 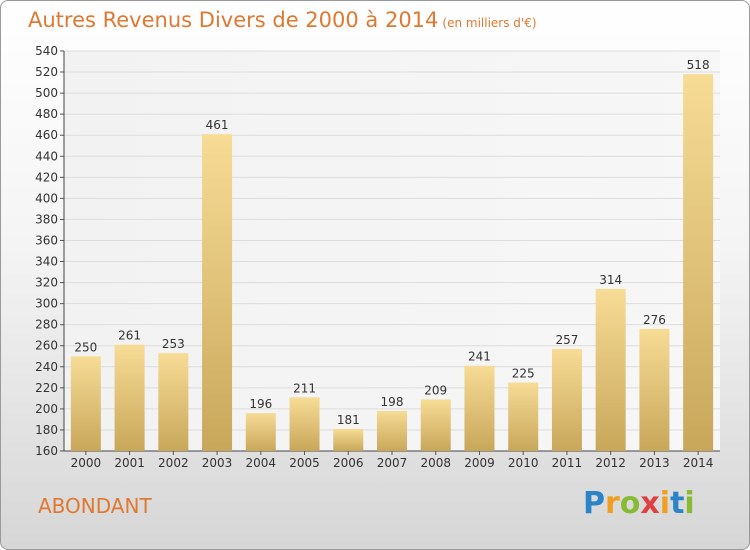 What do you see at coordinates (392, 463) in the screenshot?
I see `x-tick-label: 2007` at bounding box center [392, 463].